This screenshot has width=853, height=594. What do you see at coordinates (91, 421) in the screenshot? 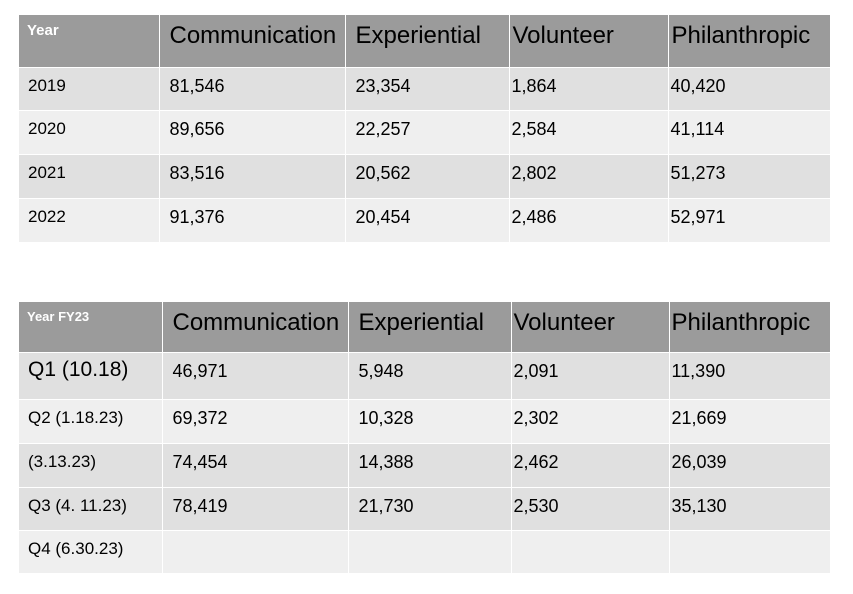
I see `period-cell: Q2 (1.18.23)` at bounding box center [91, 421].